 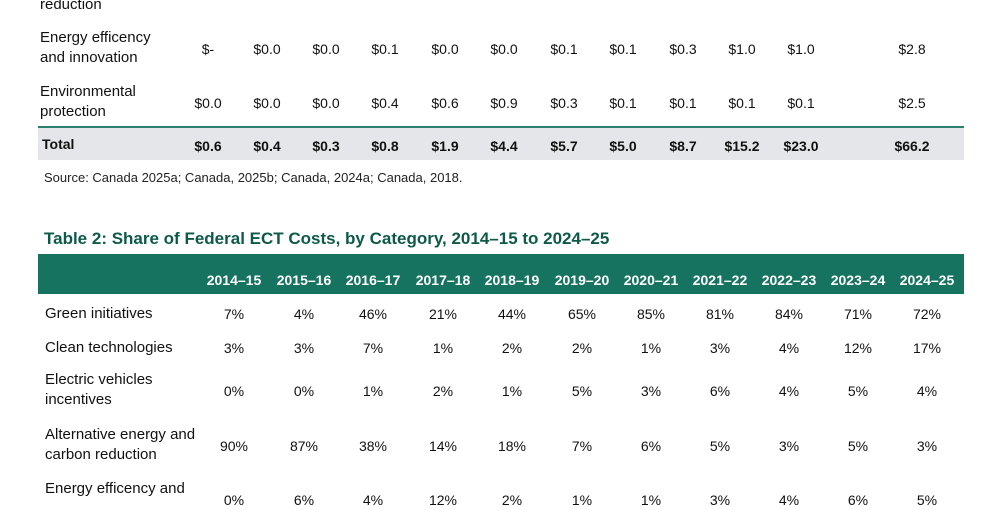 What do you see at coordinates (720, 314) in the screenshot?
I see `cell-value: 81%` at bounding box center [720, 314].